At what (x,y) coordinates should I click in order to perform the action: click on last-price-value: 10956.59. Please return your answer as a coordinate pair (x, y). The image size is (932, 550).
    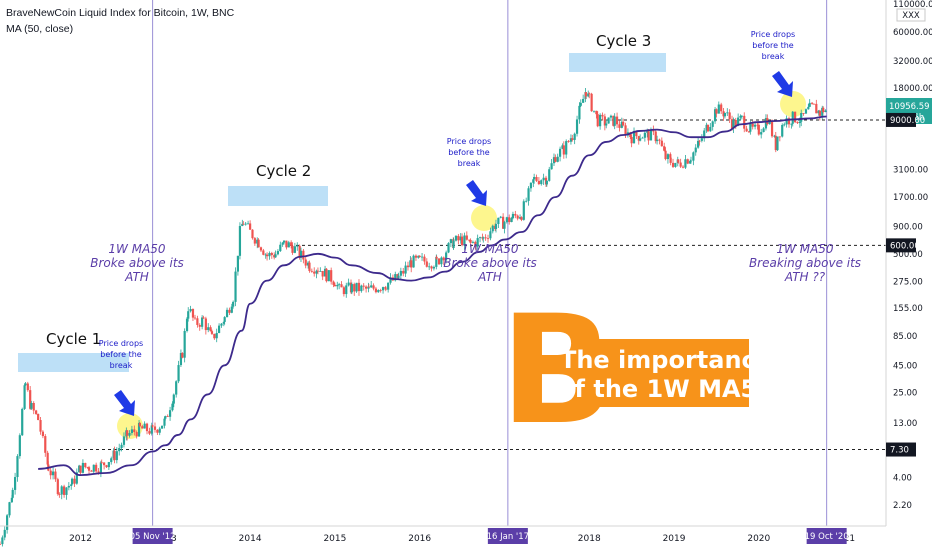
    Looking at the image, I should click on (909, 107).